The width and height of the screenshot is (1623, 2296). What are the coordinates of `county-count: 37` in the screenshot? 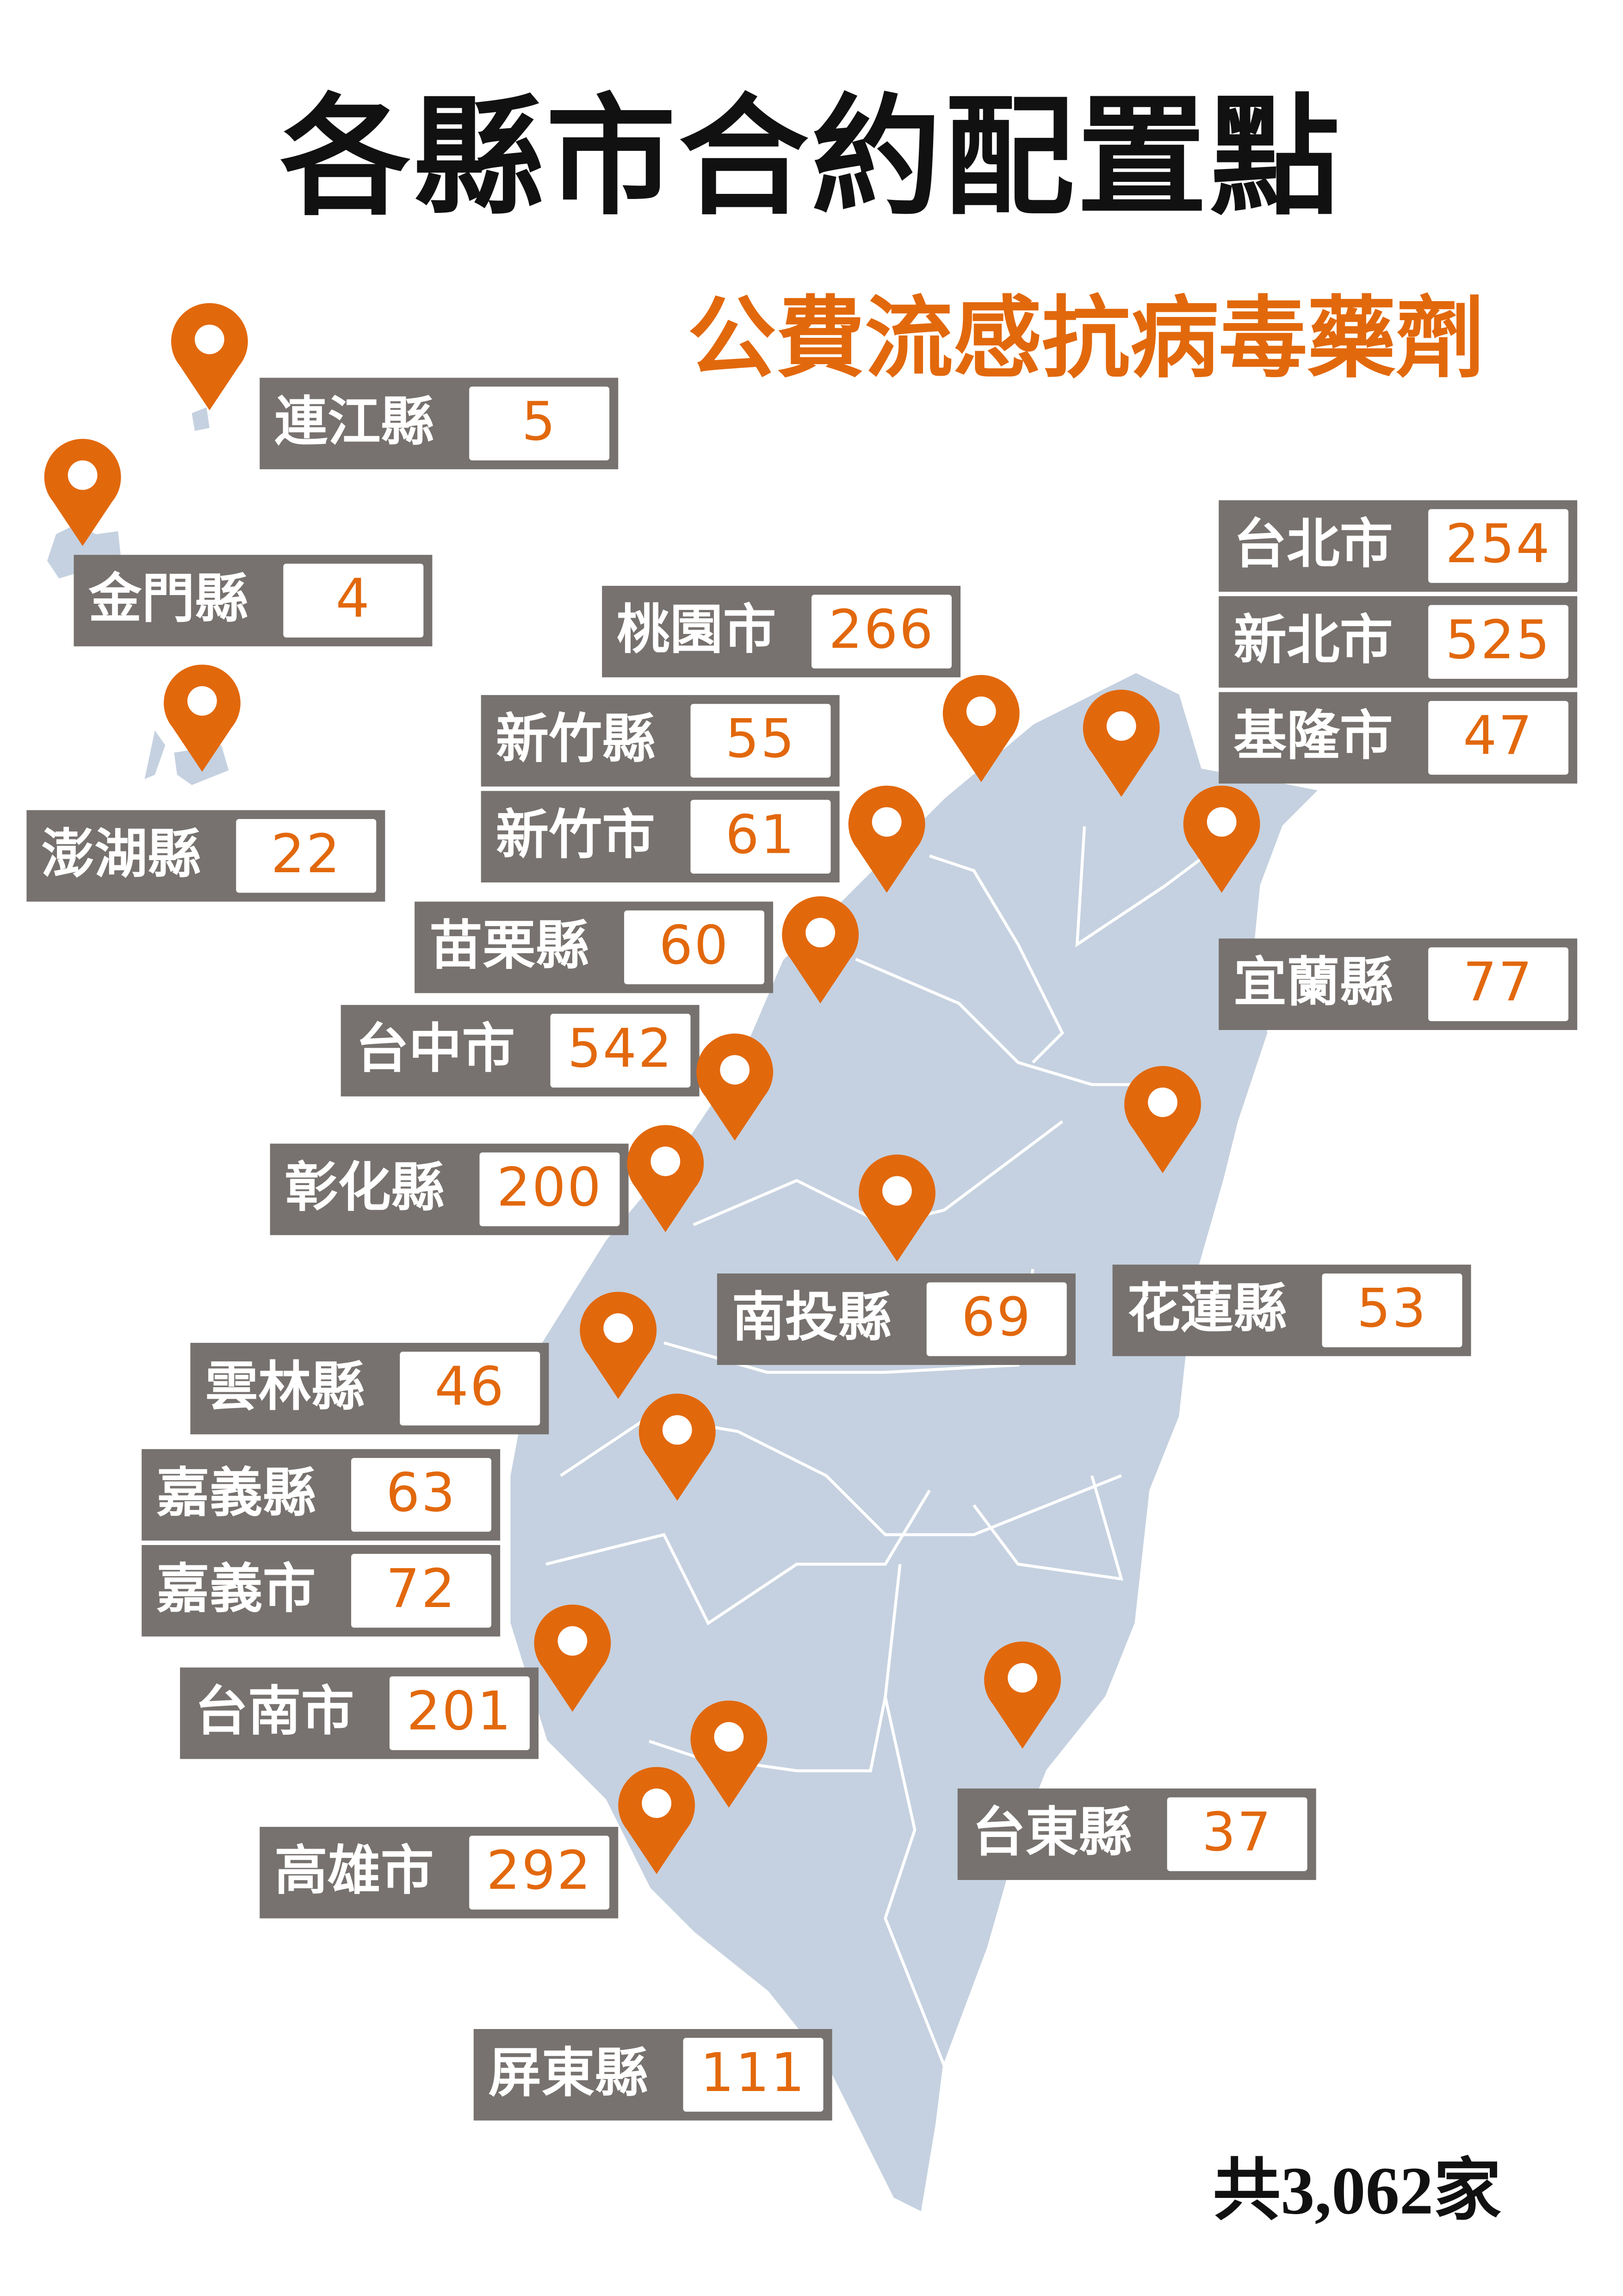 It's located at (1237, 1834).